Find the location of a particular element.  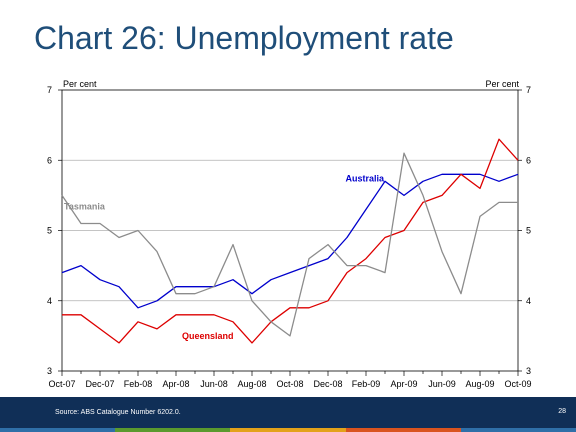

ytick-label-left: 5 is located at coordinates (49, 231).